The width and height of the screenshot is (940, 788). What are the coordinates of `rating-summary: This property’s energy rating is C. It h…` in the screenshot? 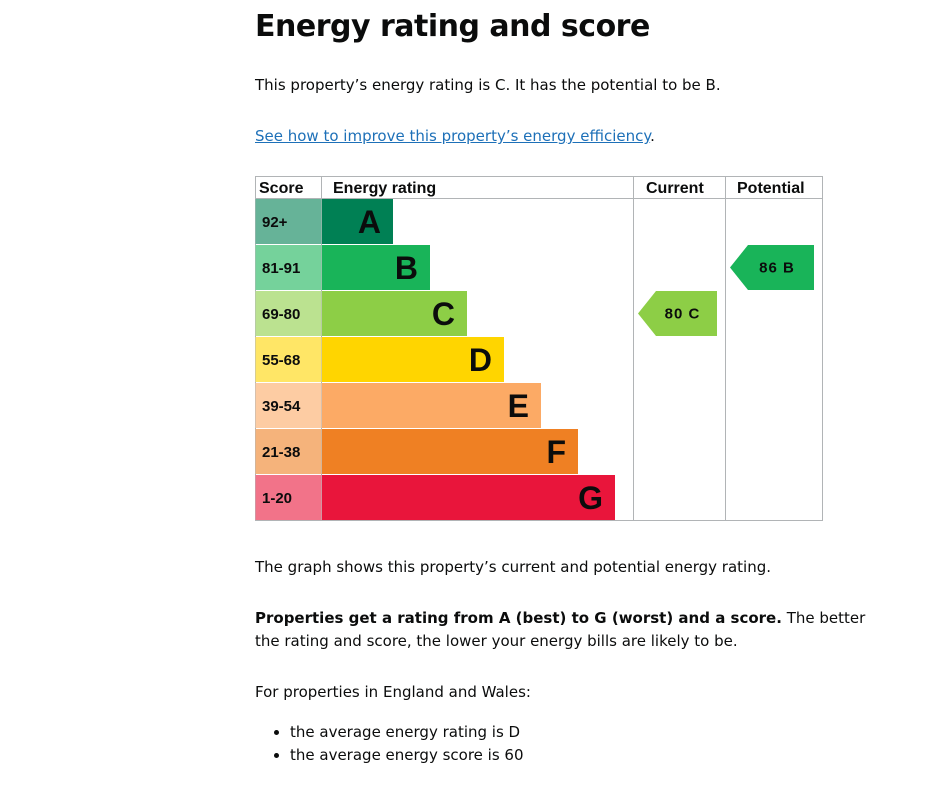 It's located at (488, 85).